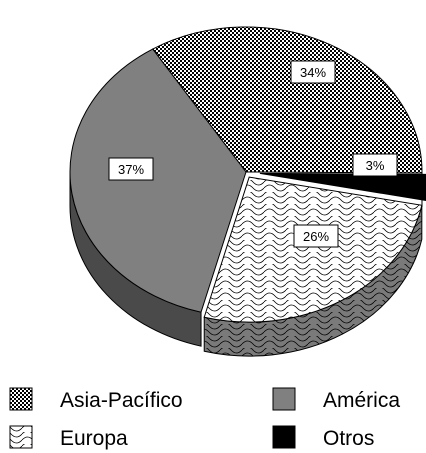  I want to click on svg-text: 26%, so click(316, 236).